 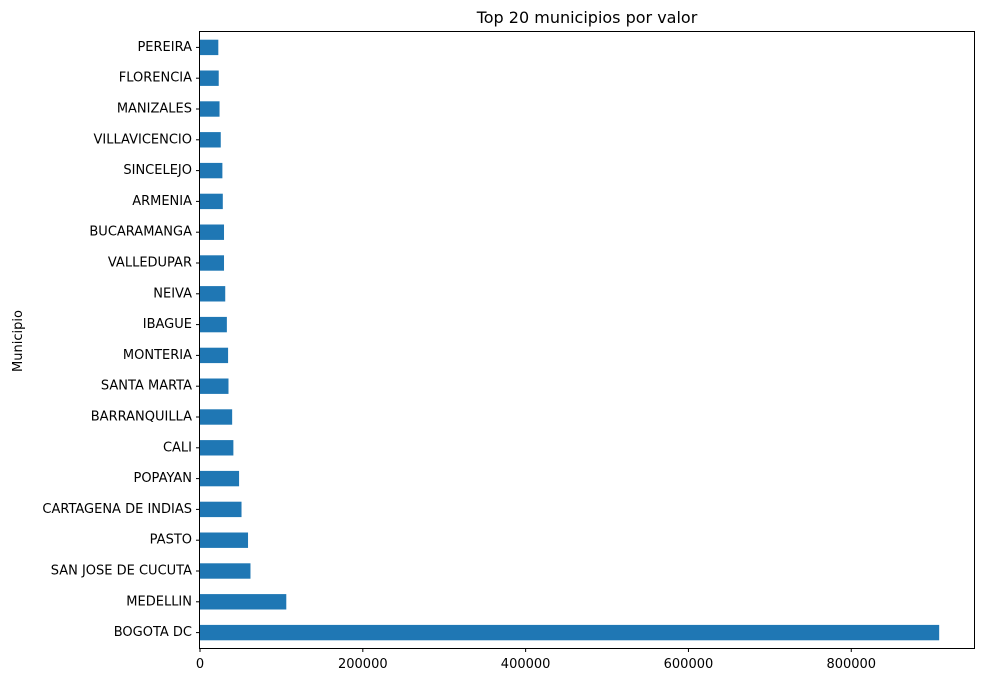 I want to click on y-tick-label: CARTAGENA DE INDIAS, so click(x=117, y=509).